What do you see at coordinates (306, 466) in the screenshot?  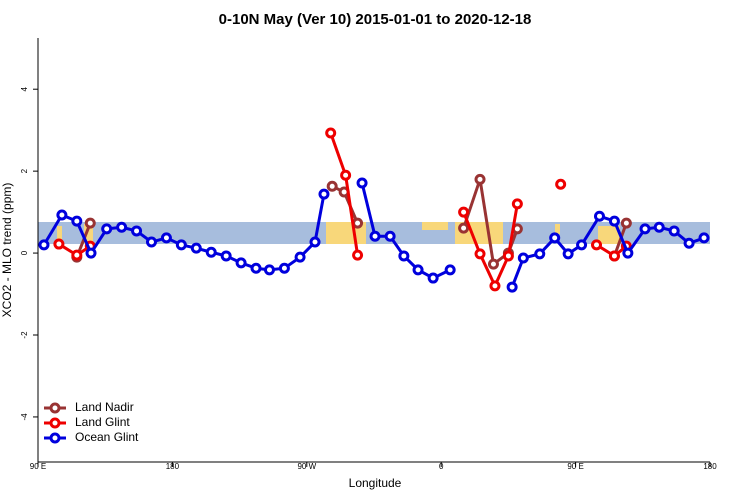 I see `x-tick-label: 90 W` at bounding box center [306, 466].